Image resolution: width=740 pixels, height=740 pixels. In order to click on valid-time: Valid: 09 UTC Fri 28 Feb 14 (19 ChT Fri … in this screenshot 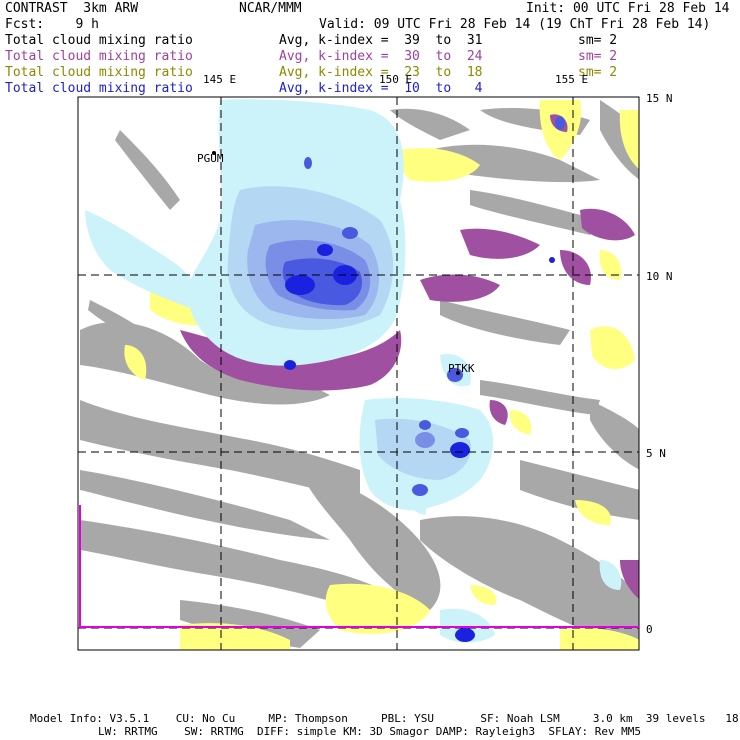, I will do `click(515, 24)`.